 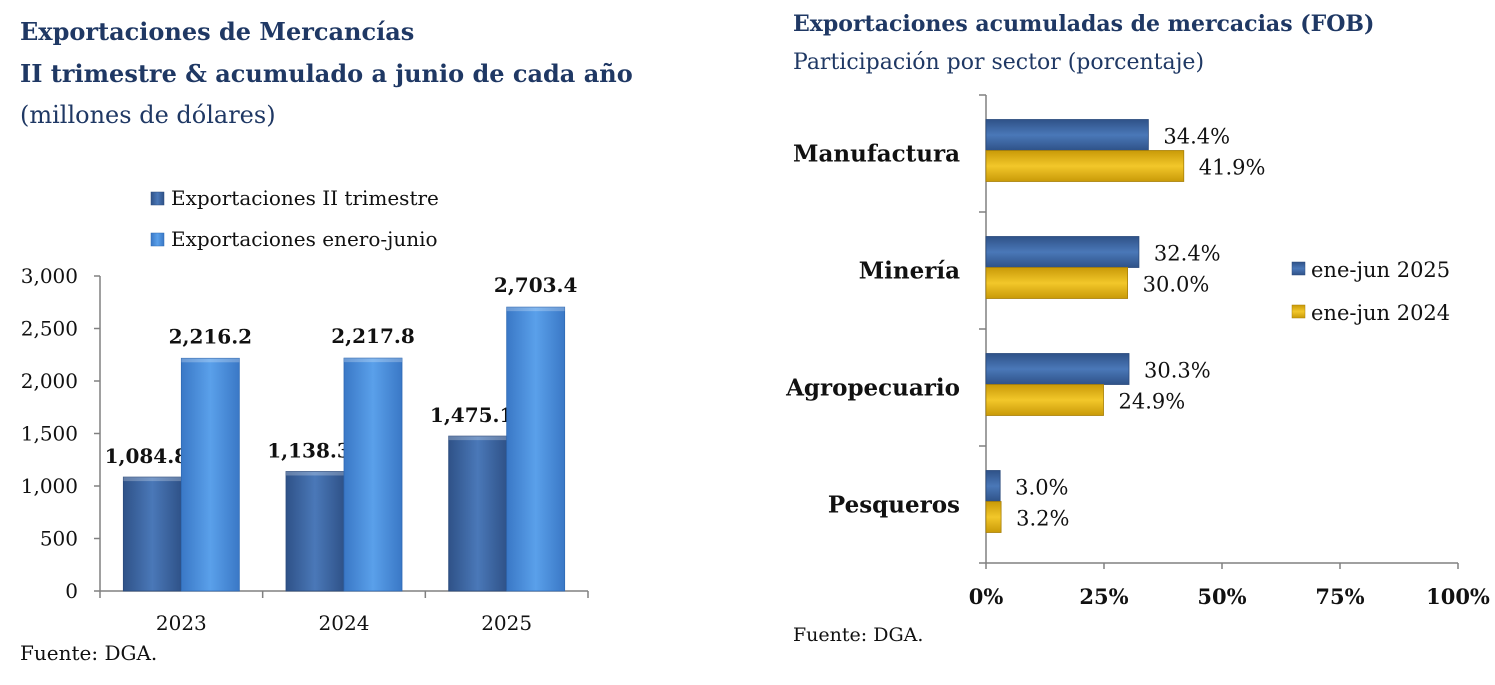 I want to click on data-label: 24.9%, so click(x=1152, y=402).